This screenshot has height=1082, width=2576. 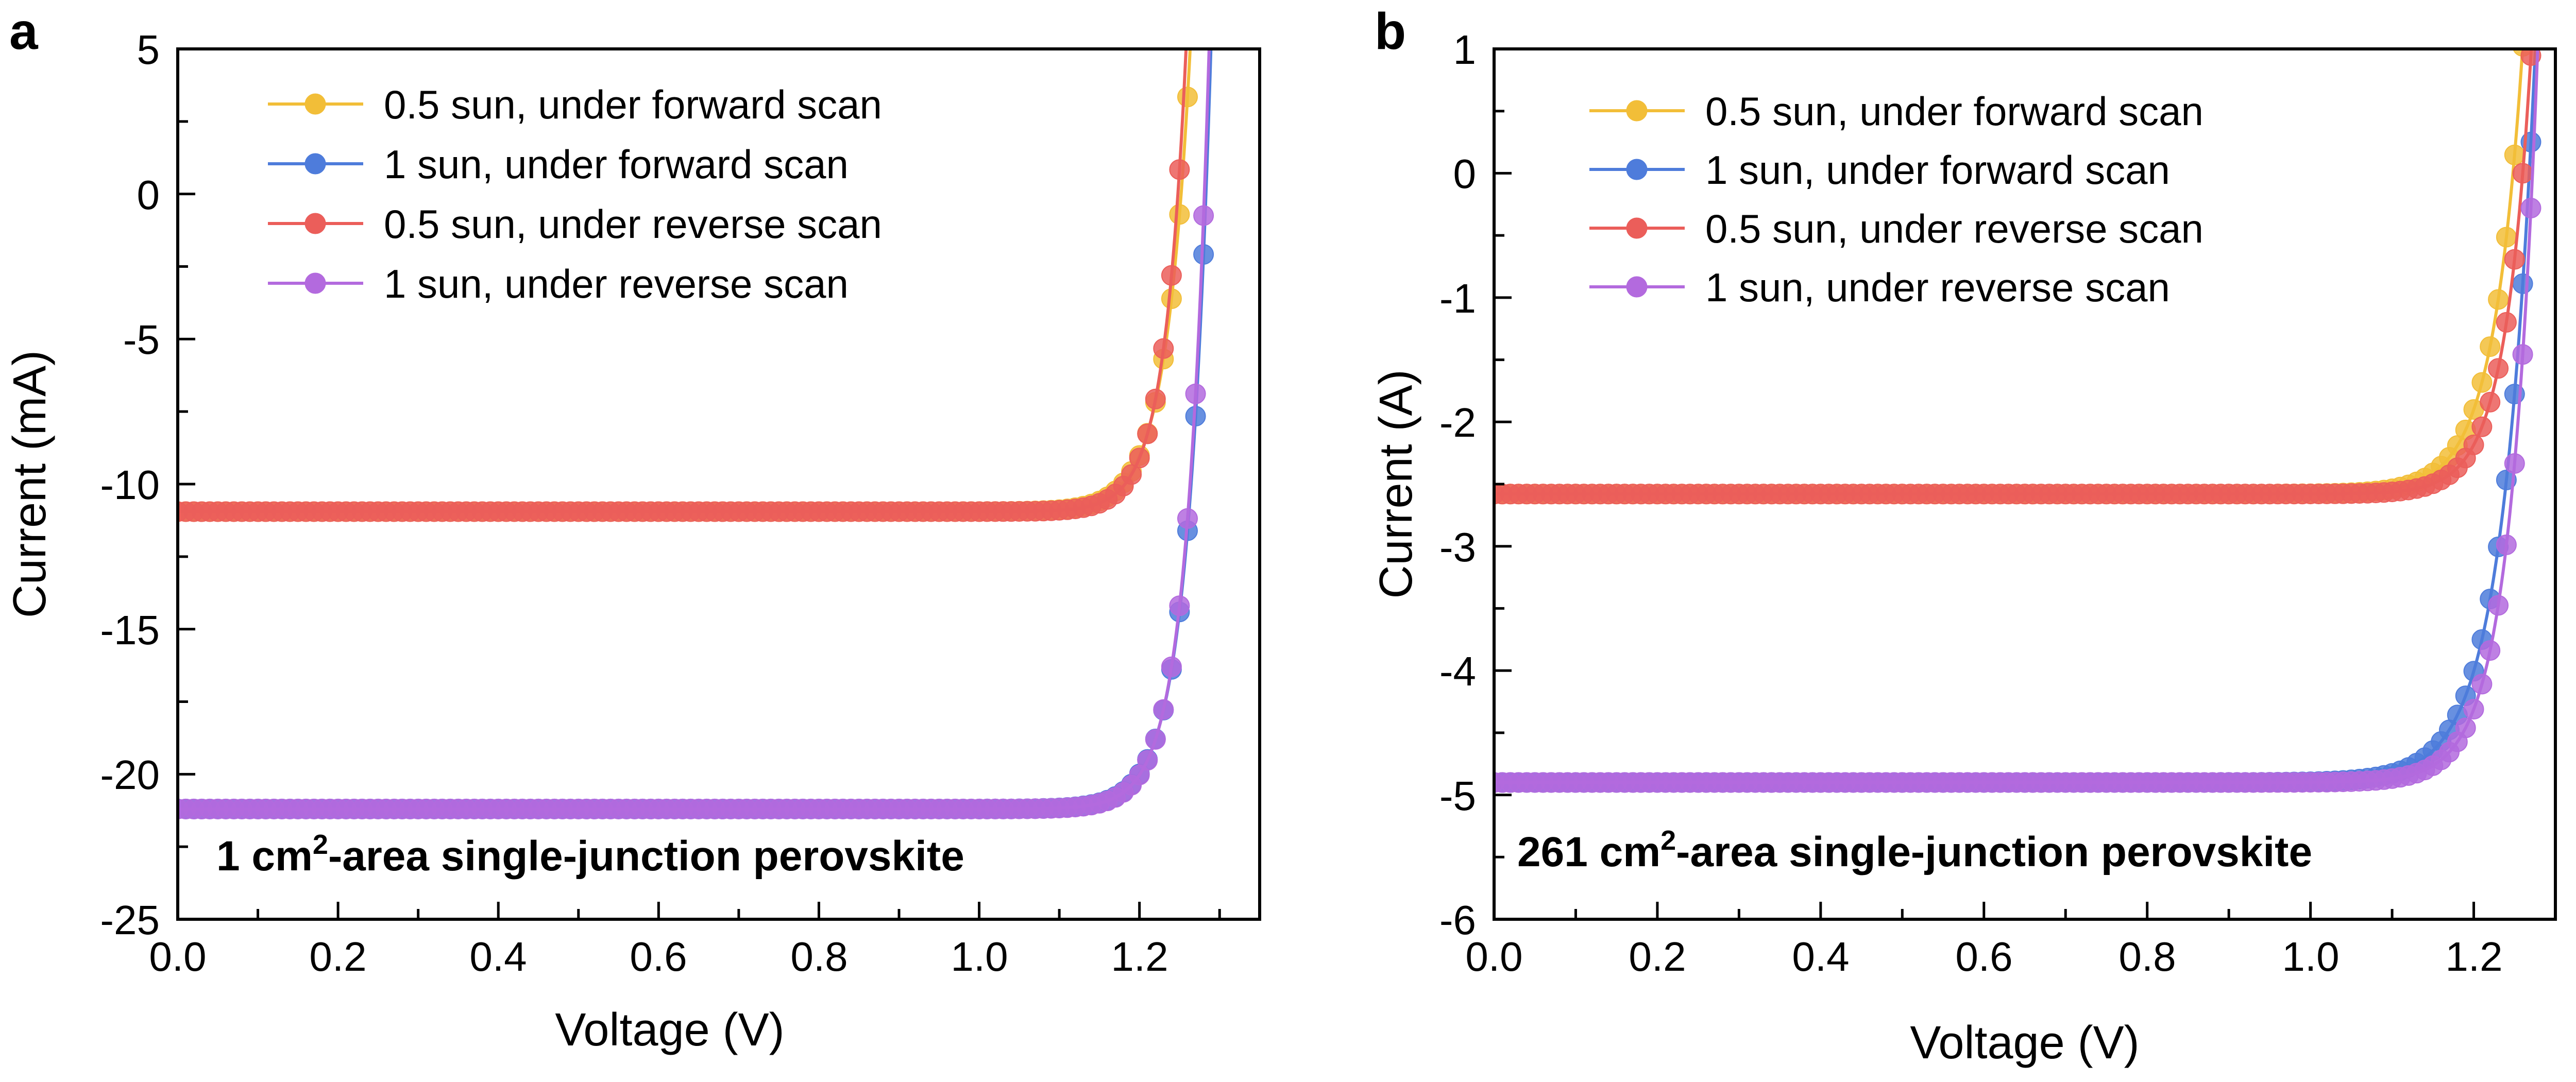 I want to click on panel-b-y-tick-label: -4, so click(x=1457, y=671).